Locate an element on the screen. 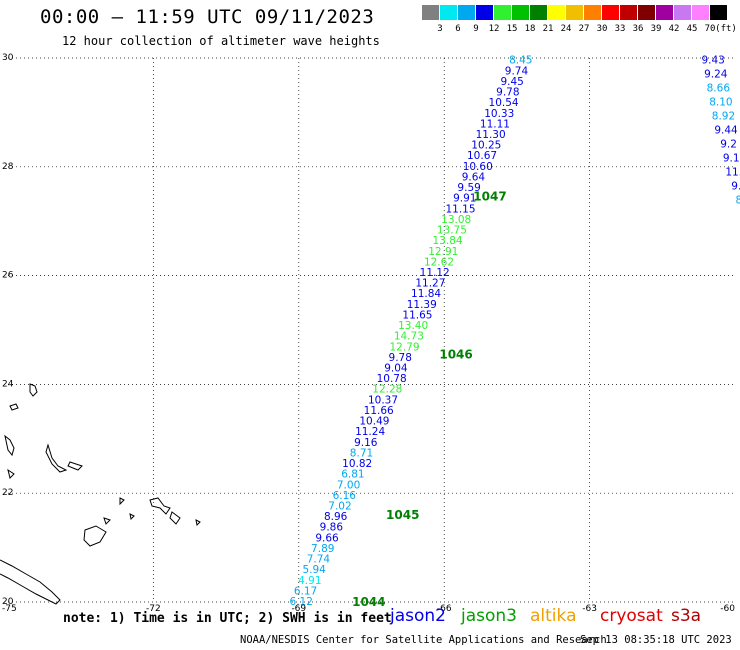 The width and height of the screenshot is (740, 650). scale-label: 30 is located at coordinates (602, 29).